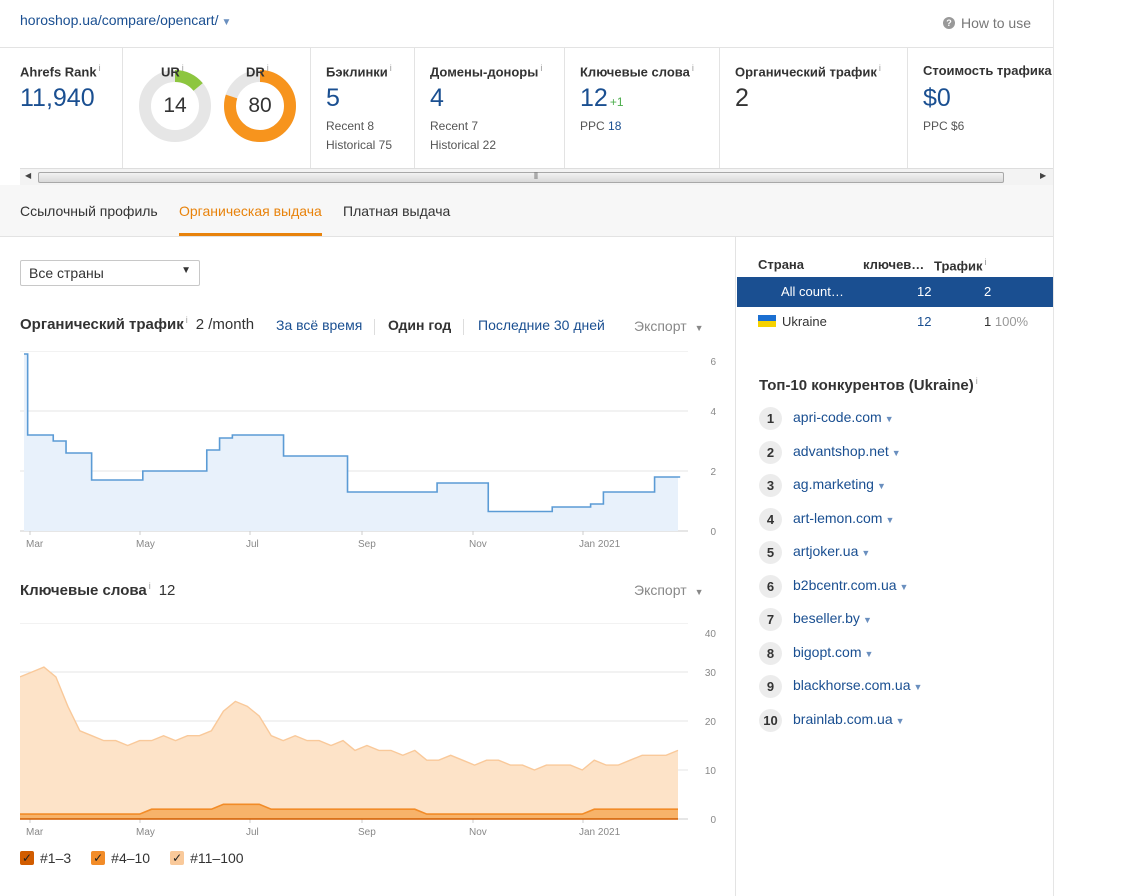  What do you see at coordinates (57, 98) in the screenshot?
I see `ahrefs-rank-value: 11,940` at bounding box center [57, 98].